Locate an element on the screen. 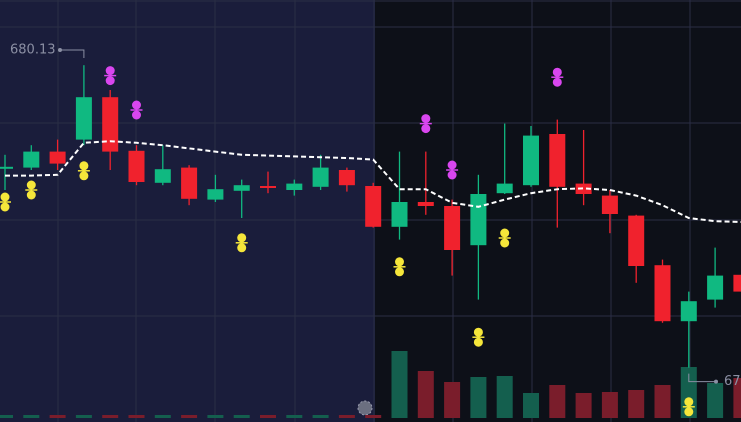  low-label: 67 is located at coordinates (732, 381).